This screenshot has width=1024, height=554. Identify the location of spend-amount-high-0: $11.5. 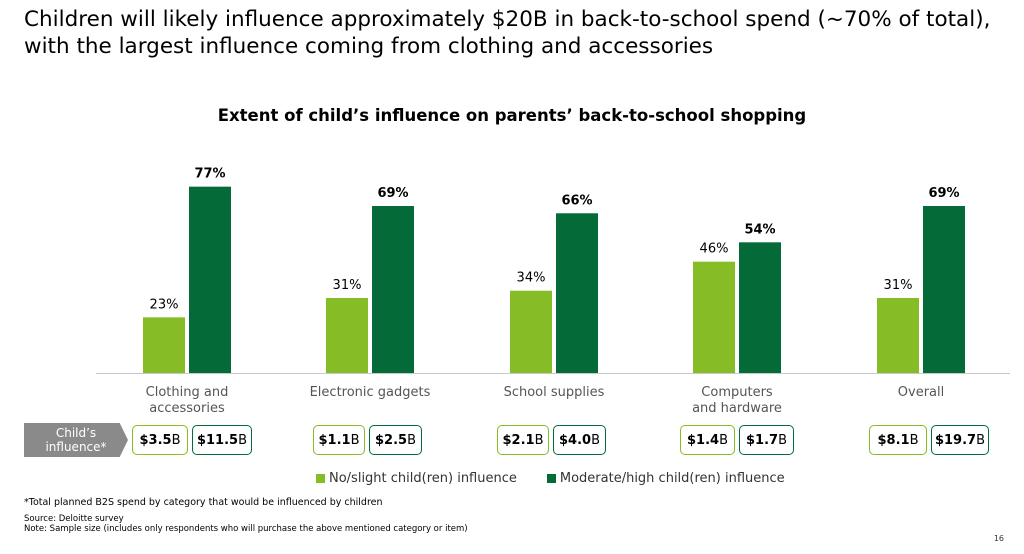
(217, 440).